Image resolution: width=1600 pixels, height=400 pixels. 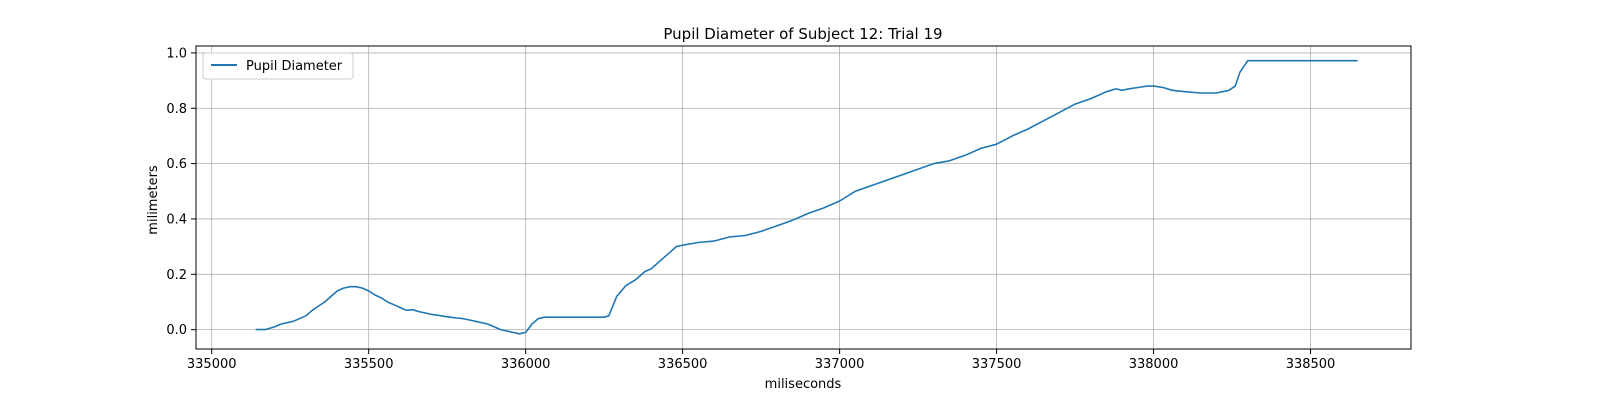 What do you see at coordinates (176, 53) in the screenshot?
I see `y-tick-label: 1.0` at bounding box center [176, 53].